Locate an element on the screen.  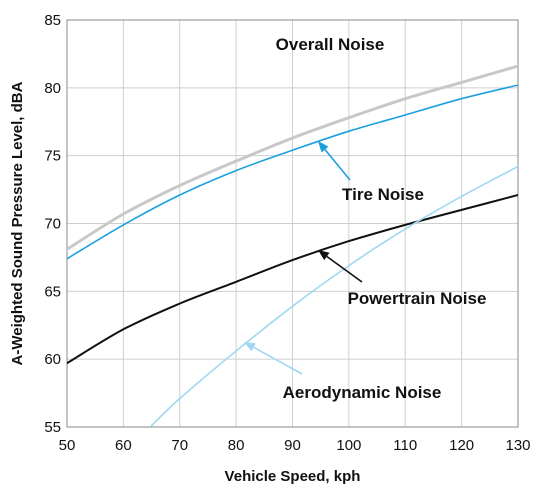
y-tick-labels: 55 60 65 70 75 80 85 is located at coordinates (52, 224).